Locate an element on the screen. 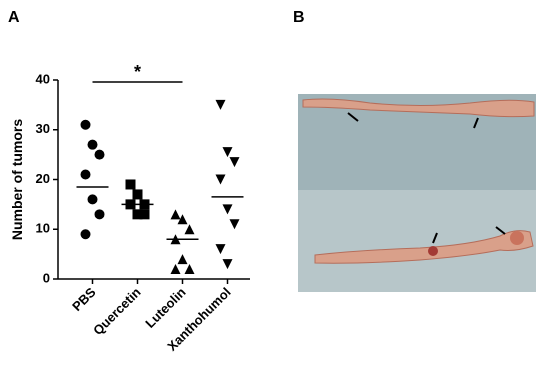 The image size is (550, 377). panel-label: A is located at coordinates (14, 17).